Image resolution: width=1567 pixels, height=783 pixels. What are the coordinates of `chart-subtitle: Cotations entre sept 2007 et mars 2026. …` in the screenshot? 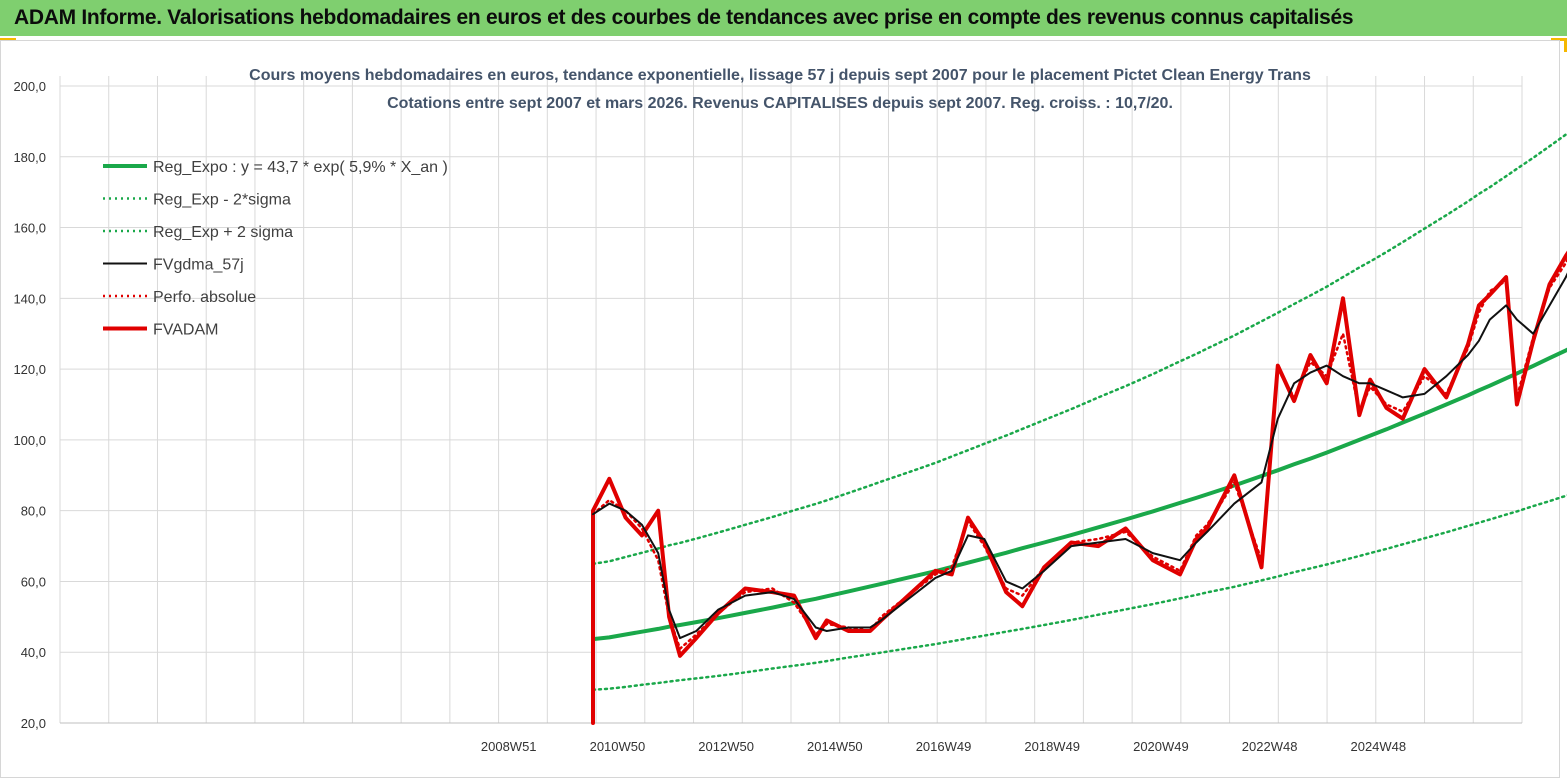 It's located at (780, 103).